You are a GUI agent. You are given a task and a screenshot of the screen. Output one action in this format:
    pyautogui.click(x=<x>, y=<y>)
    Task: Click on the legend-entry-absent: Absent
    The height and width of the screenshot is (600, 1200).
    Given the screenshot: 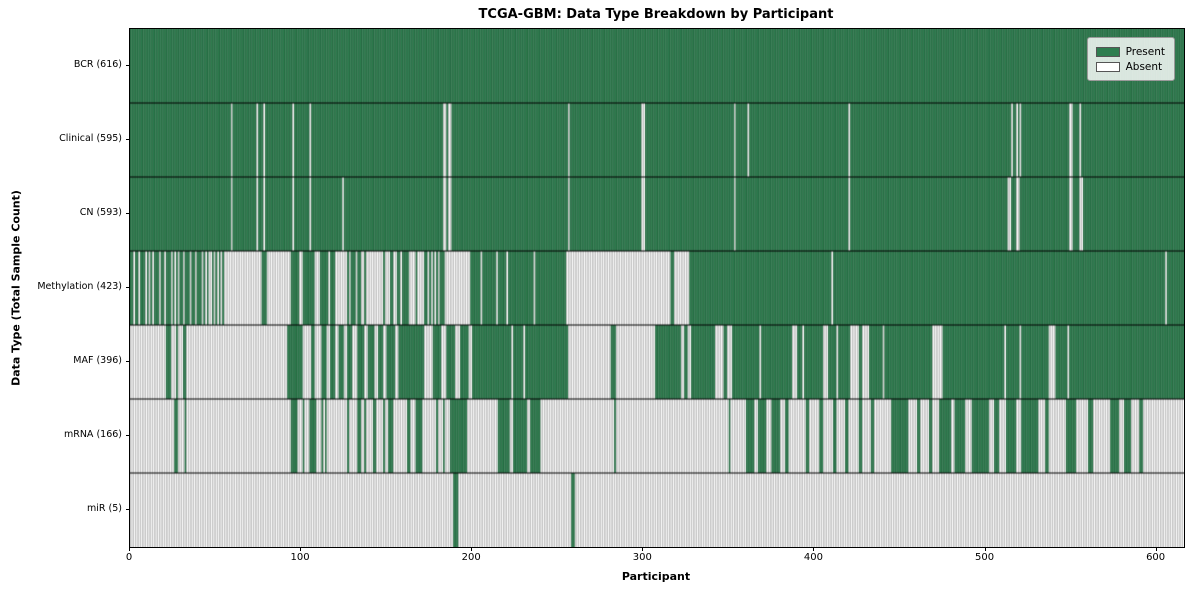 What is the action you would take?
    pyautogui.click(x=1130, y=66)
    